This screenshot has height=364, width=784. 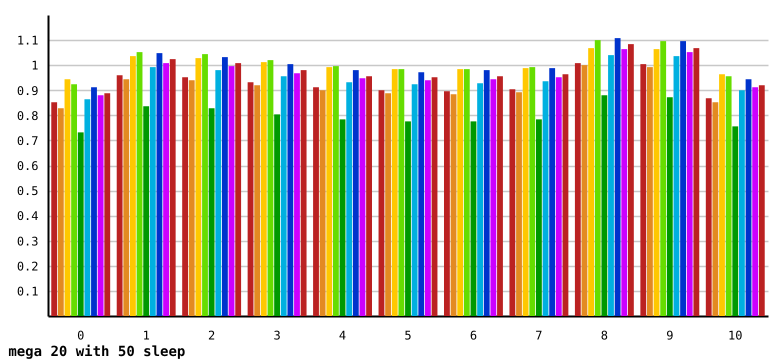 I want to click on y-tick-label: 0.1, so click(x=27, y=291).